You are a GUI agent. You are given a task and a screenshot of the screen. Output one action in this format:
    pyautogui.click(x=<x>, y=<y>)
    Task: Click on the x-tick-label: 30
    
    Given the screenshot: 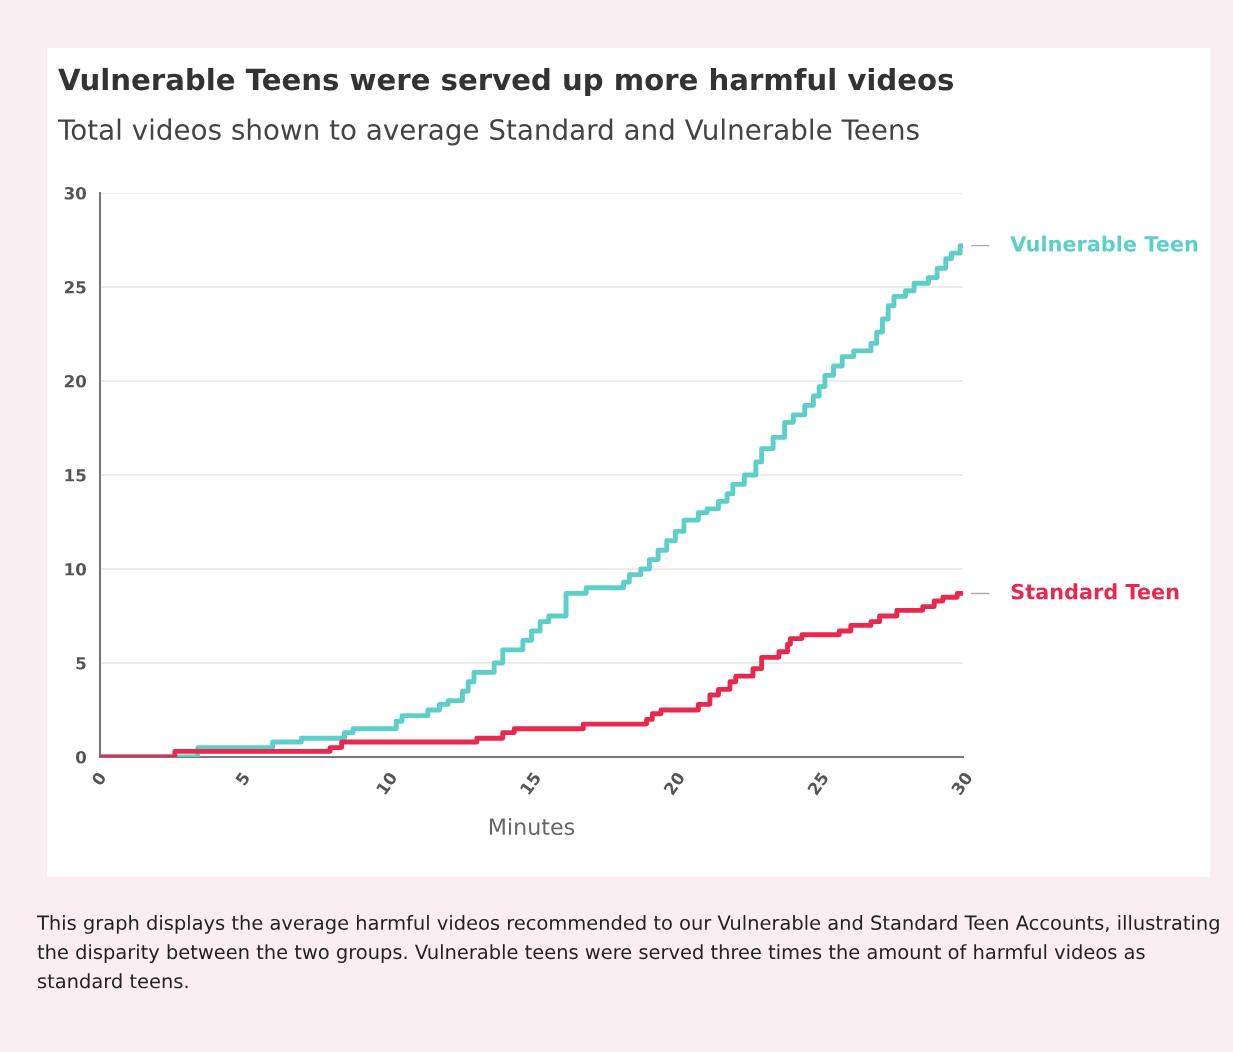 What is the action you would take?
    pyautogui.click(x=962, y=783)
    